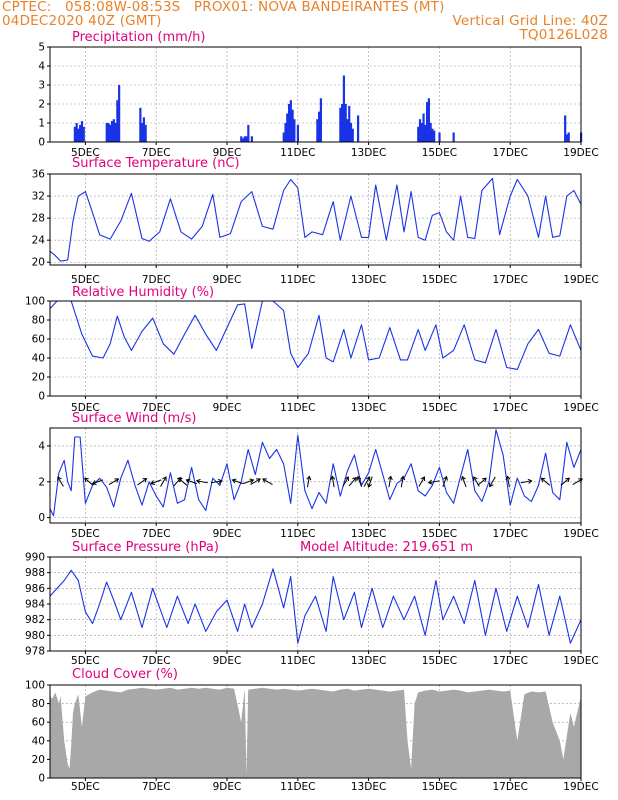 Image resolution: width=618 pixels, height=800 pixels. What do you see at coordinates (85, 153) in the screenshot?
I see `precip-xtick-label: 5DEC` at bounding box center [85, 153].